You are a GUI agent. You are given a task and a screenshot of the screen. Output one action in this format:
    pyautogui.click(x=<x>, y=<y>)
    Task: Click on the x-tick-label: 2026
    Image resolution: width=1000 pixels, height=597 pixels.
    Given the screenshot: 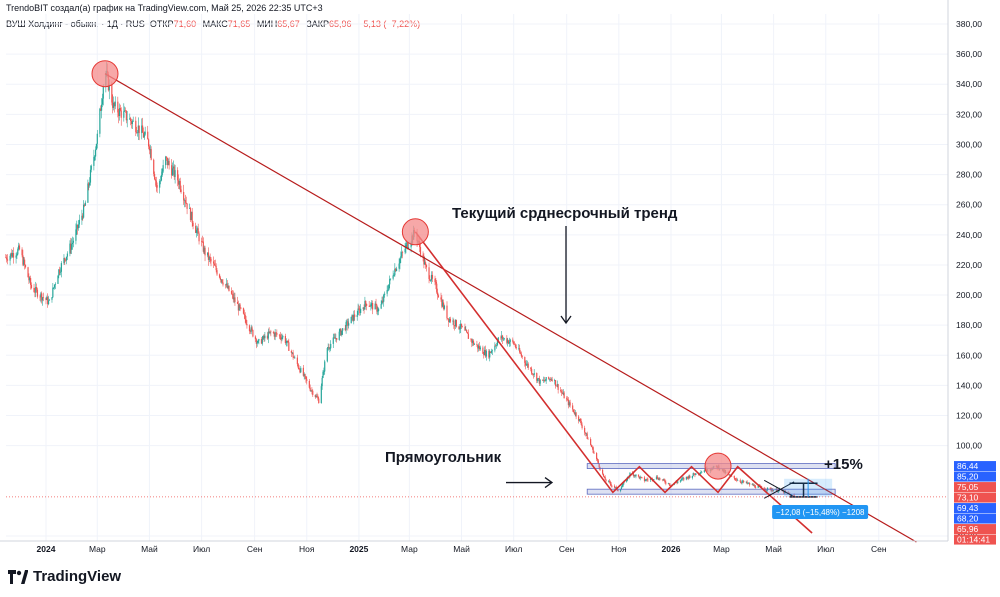 What is the action you would take?
    pyautogui.click(x=671, y=549)
    